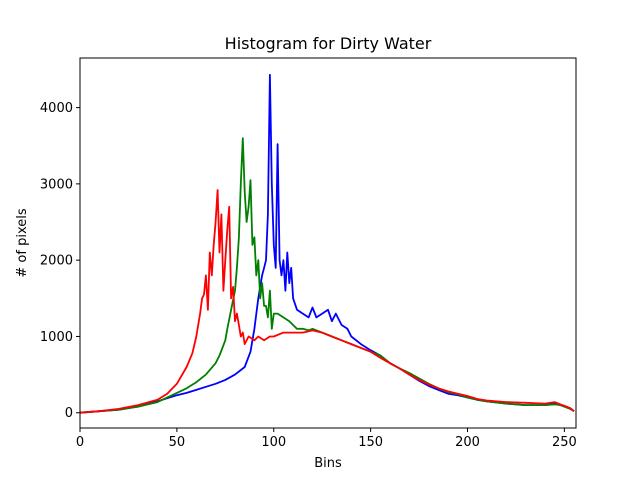  Describe the element at coordinates (564, 442) in the screenshot. I see `x-tick-label: 250` at that location.